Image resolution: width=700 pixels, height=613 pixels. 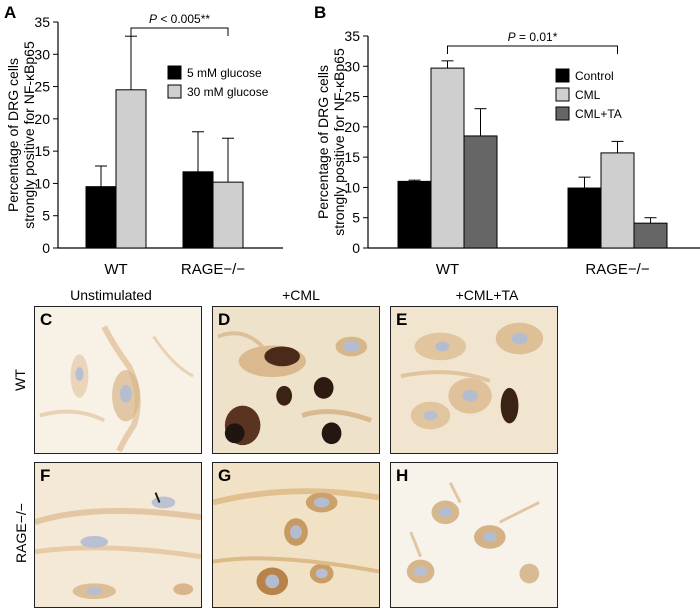 I want to click on micrograph-h: H, so click(x=474, y=535).